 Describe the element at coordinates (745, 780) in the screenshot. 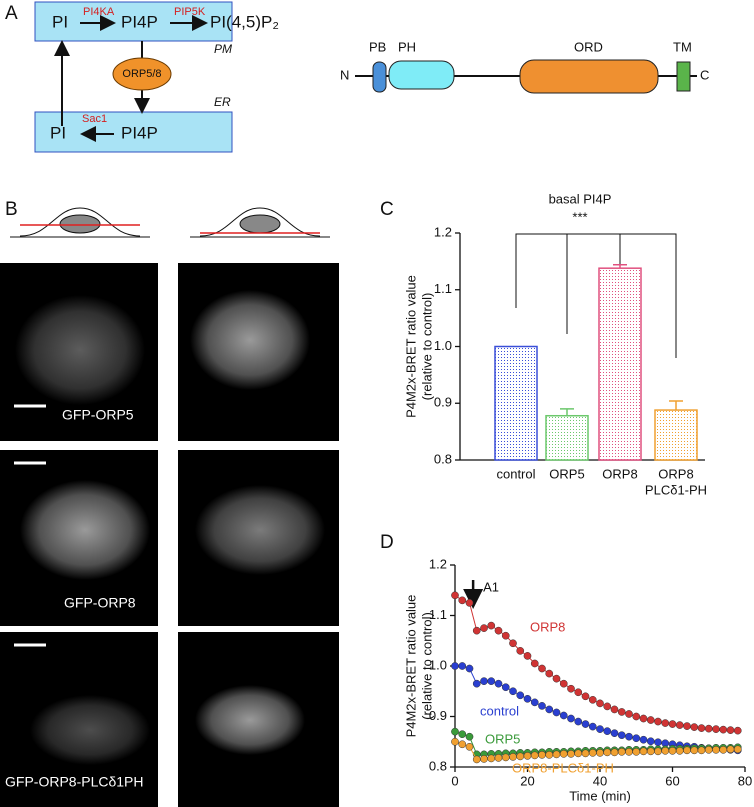

I see `x-tick-label: 80` at that location.